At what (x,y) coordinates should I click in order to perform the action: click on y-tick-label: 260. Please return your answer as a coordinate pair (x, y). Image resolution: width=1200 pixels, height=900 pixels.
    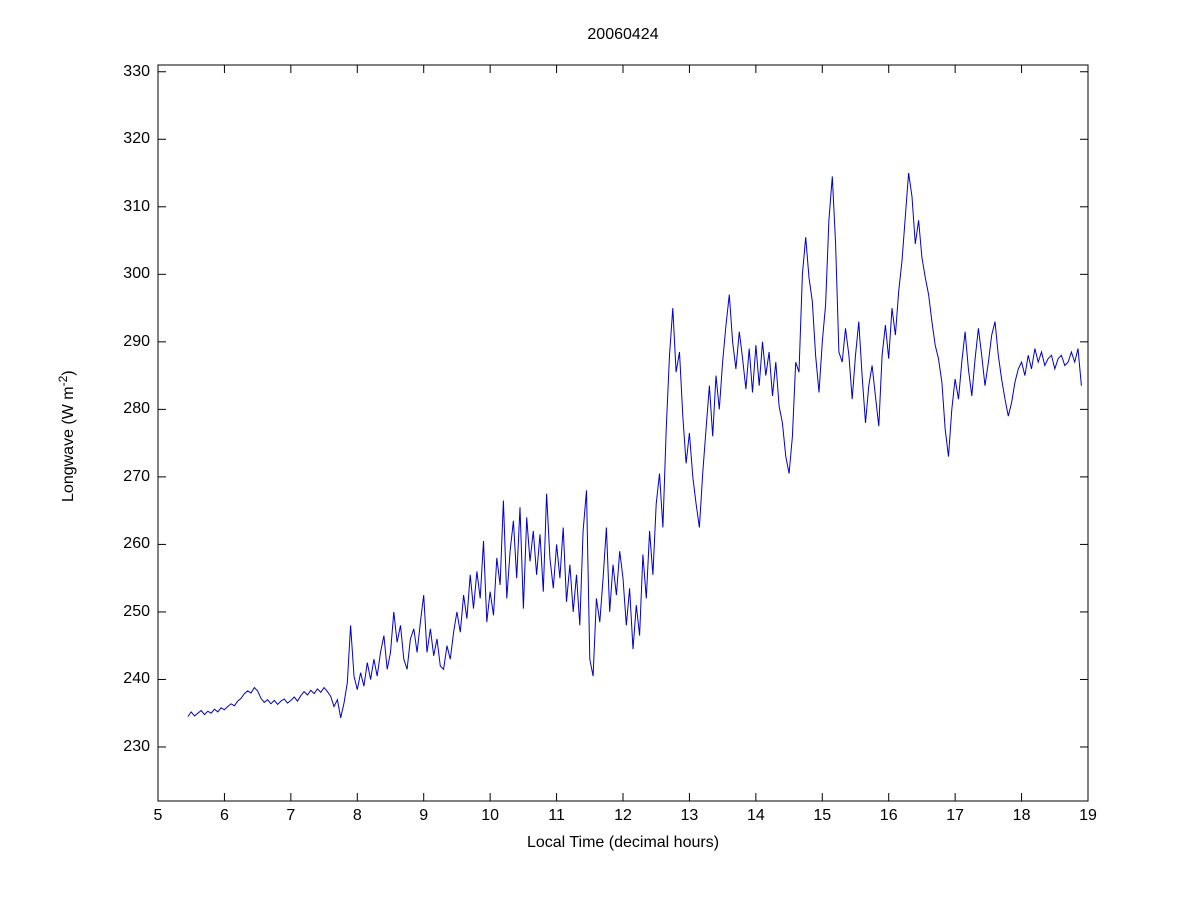
    Looking at the image, I should click on (136, 544).